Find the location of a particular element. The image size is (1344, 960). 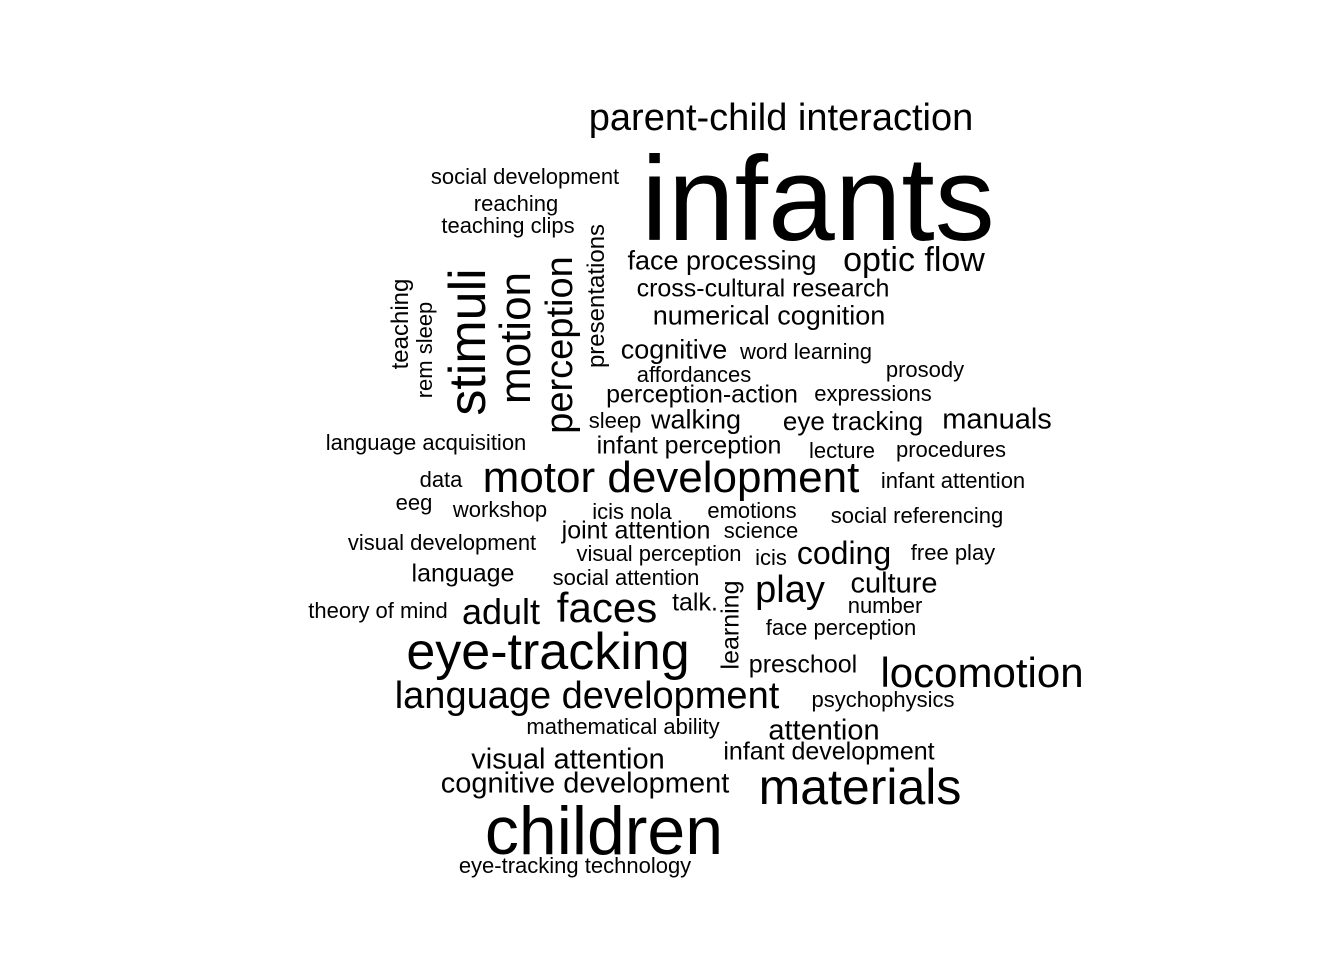

word-visual-attention: visual attention is located at coordinates (568, 759).